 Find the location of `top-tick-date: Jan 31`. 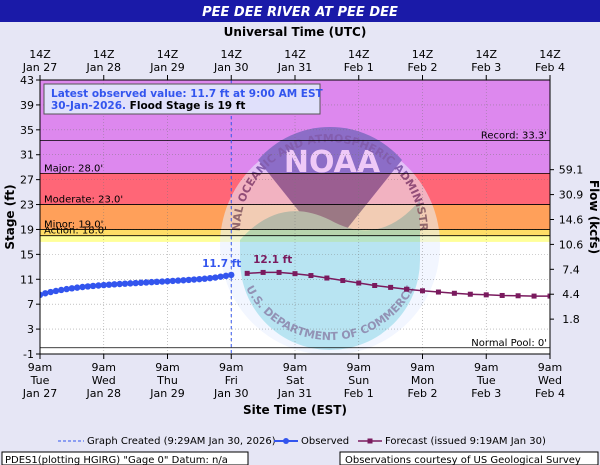

top-tick-date: Jan 31 is located at coordinates (294, 67).